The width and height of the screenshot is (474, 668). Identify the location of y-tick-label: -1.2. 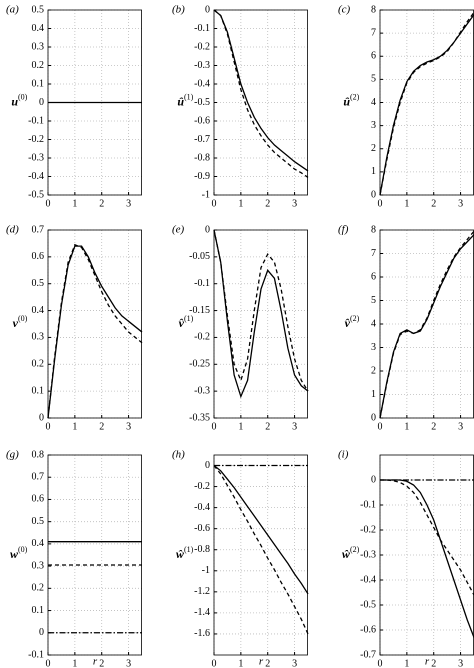
(202, 591).